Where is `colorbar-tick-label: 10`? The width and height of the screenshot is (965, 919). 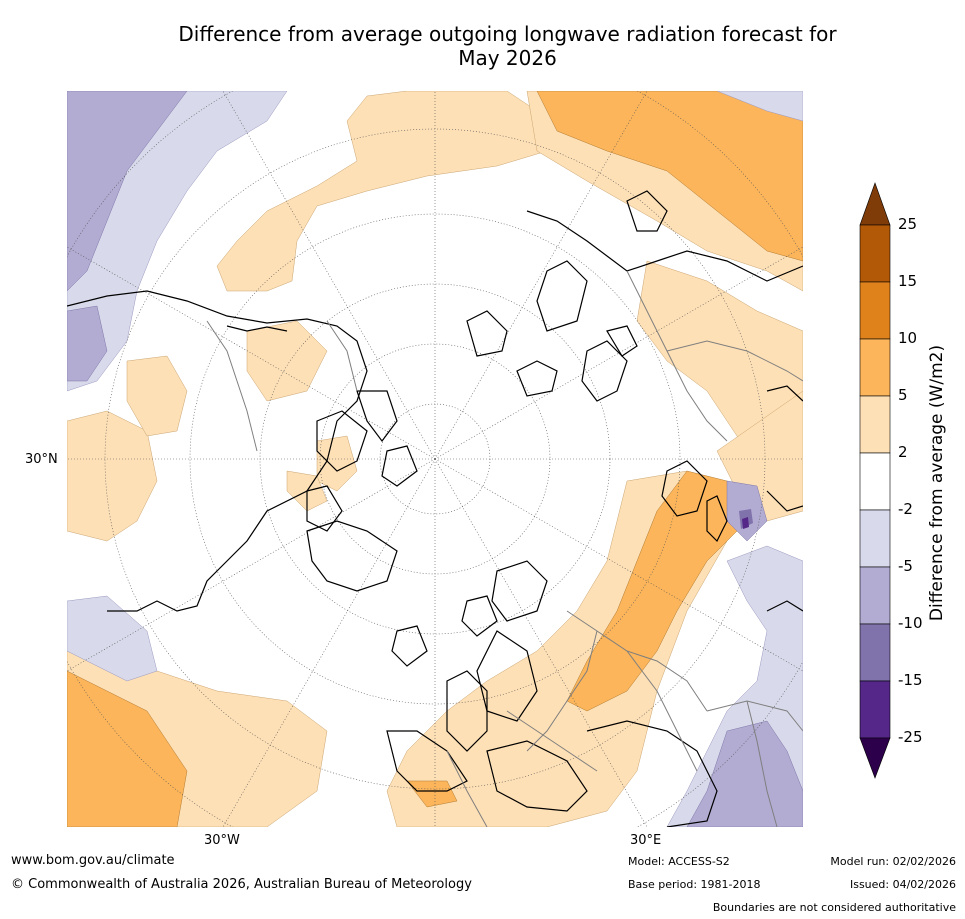
colorbar-tick-label: 10 is located at coordinates (908, 338).